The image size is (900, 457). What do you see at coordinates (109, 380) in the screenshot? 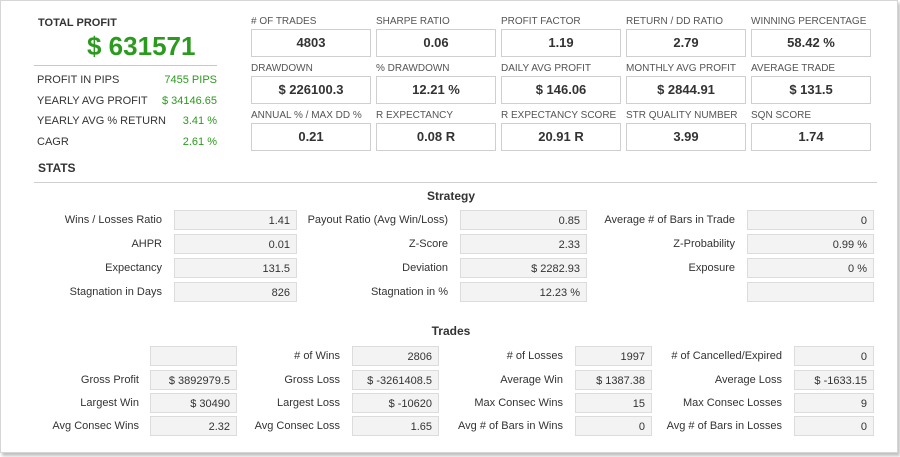
I see `trades-label: Gross Profit` at bounding box center [109, 380].